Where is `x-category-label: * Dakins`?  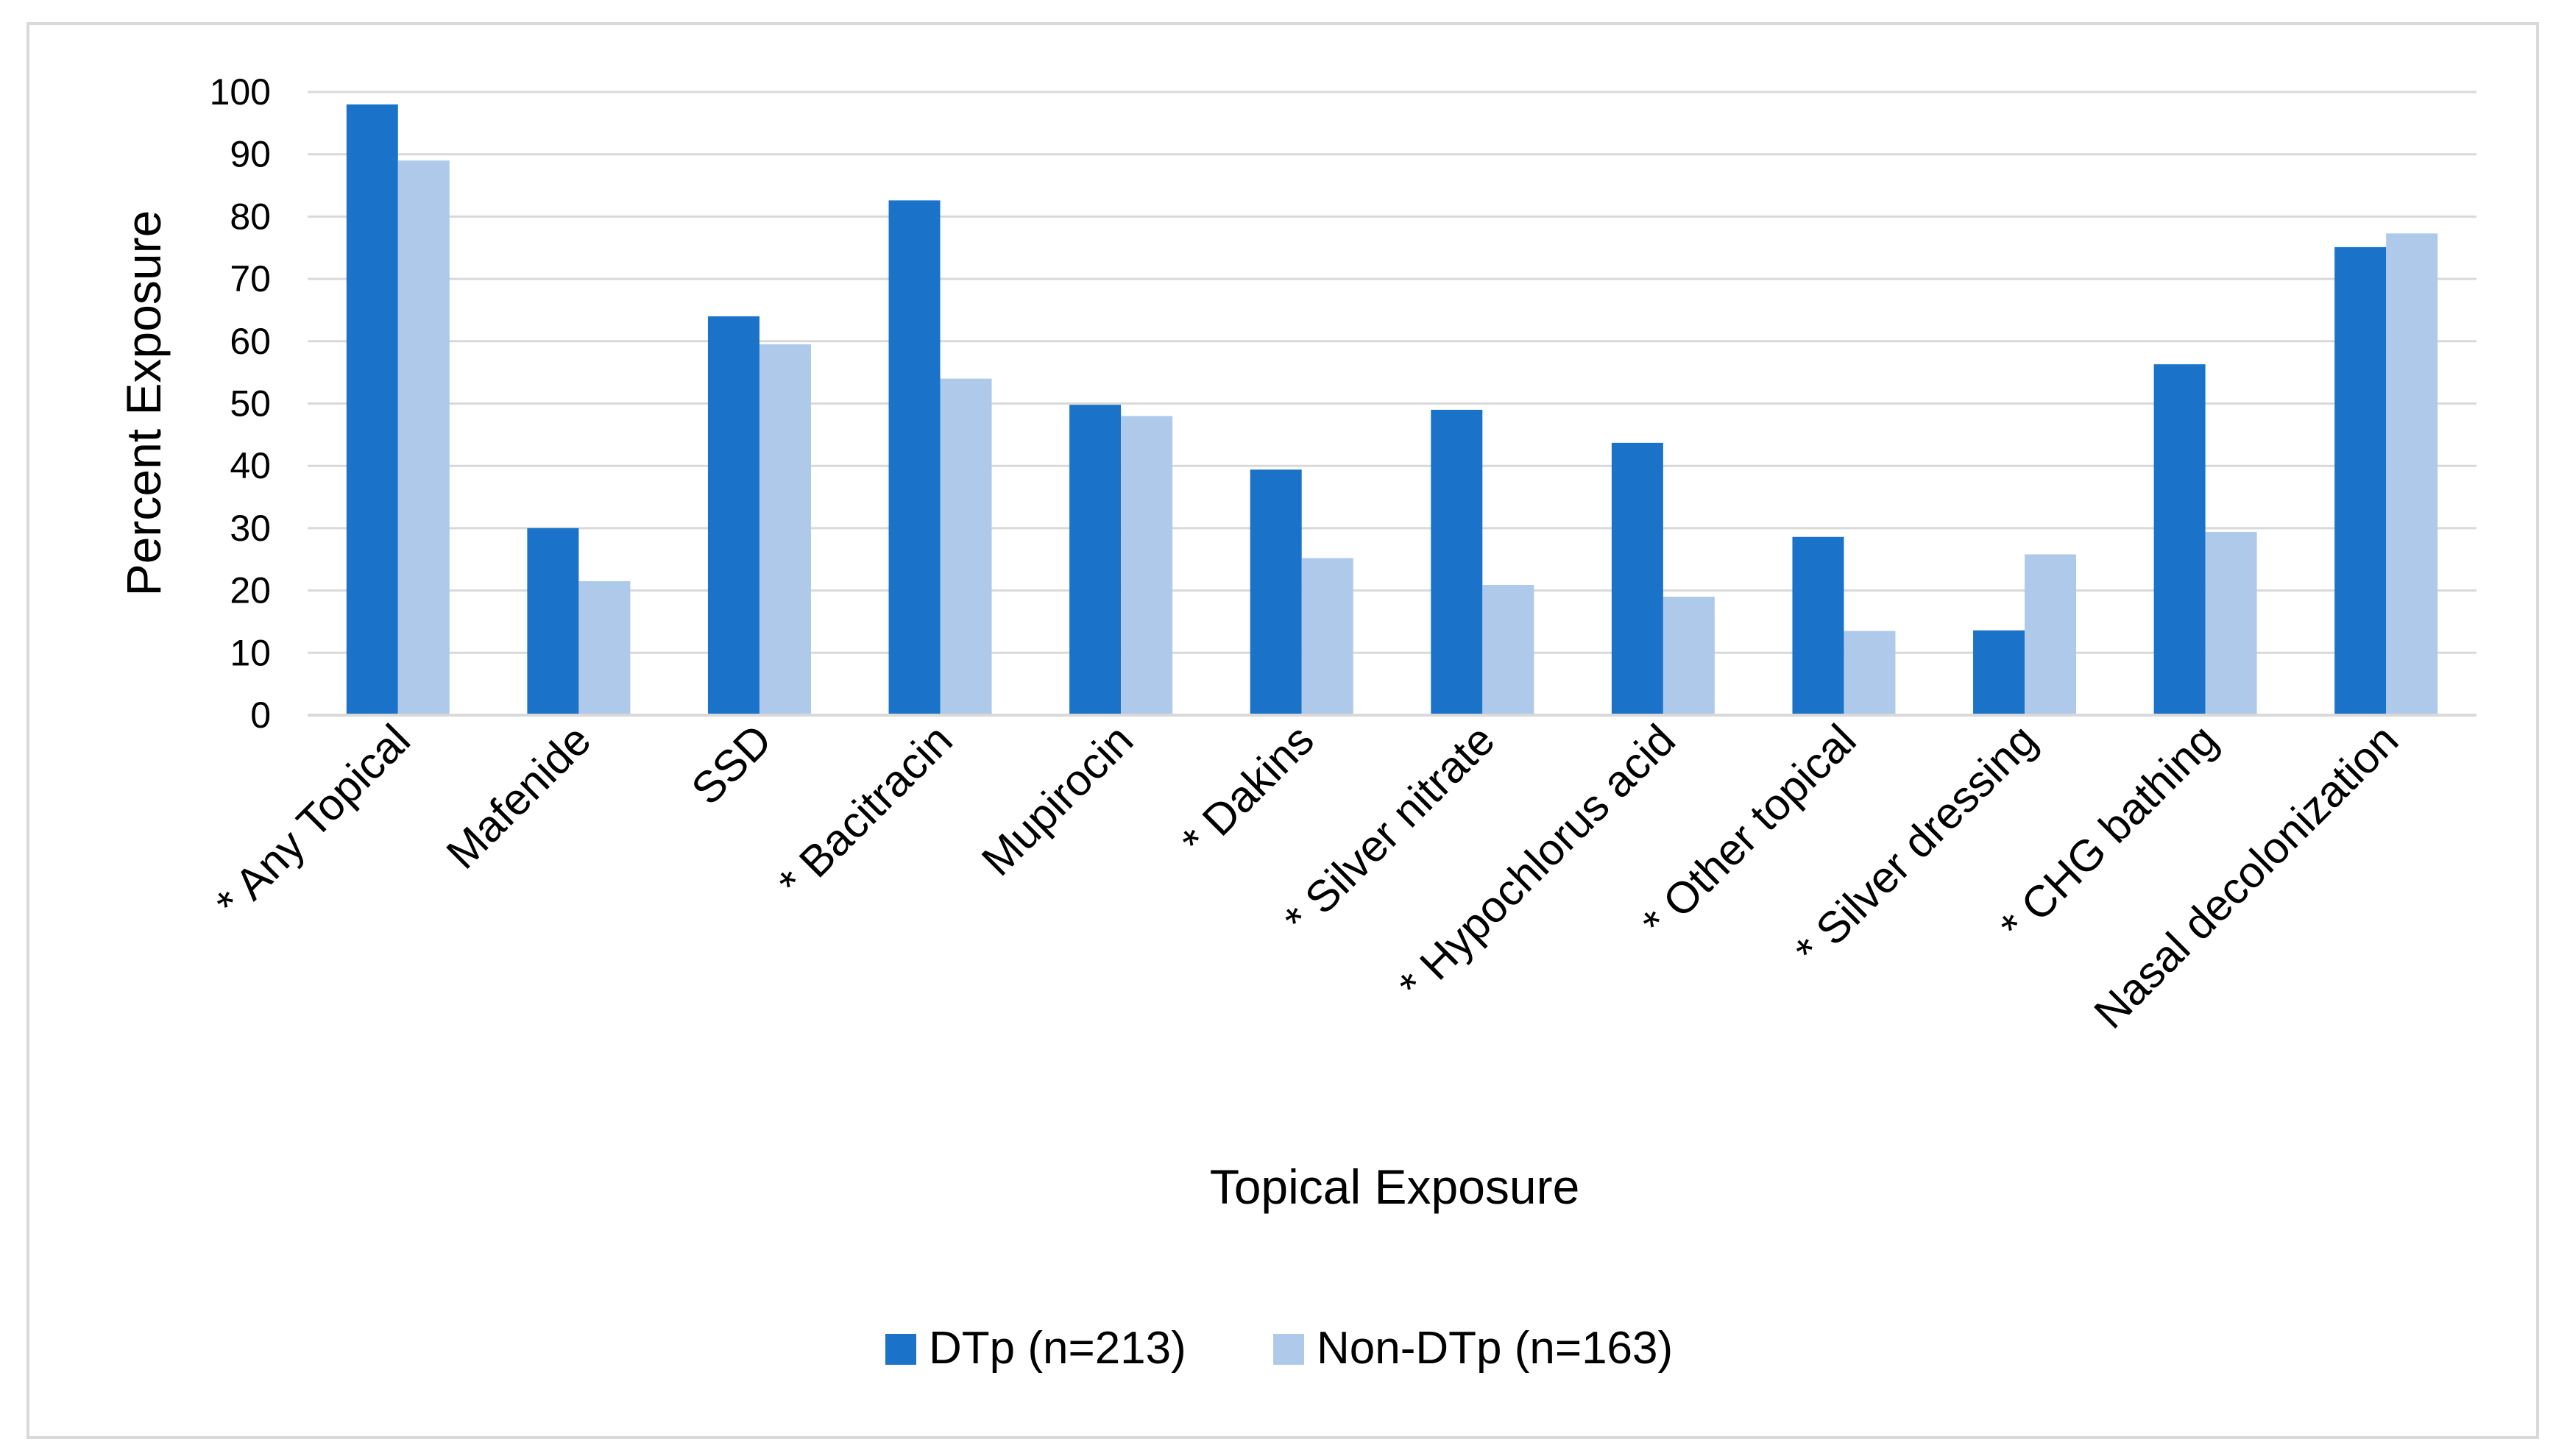 x-category-label: * Dakins is located at coordinates (1247, 791).